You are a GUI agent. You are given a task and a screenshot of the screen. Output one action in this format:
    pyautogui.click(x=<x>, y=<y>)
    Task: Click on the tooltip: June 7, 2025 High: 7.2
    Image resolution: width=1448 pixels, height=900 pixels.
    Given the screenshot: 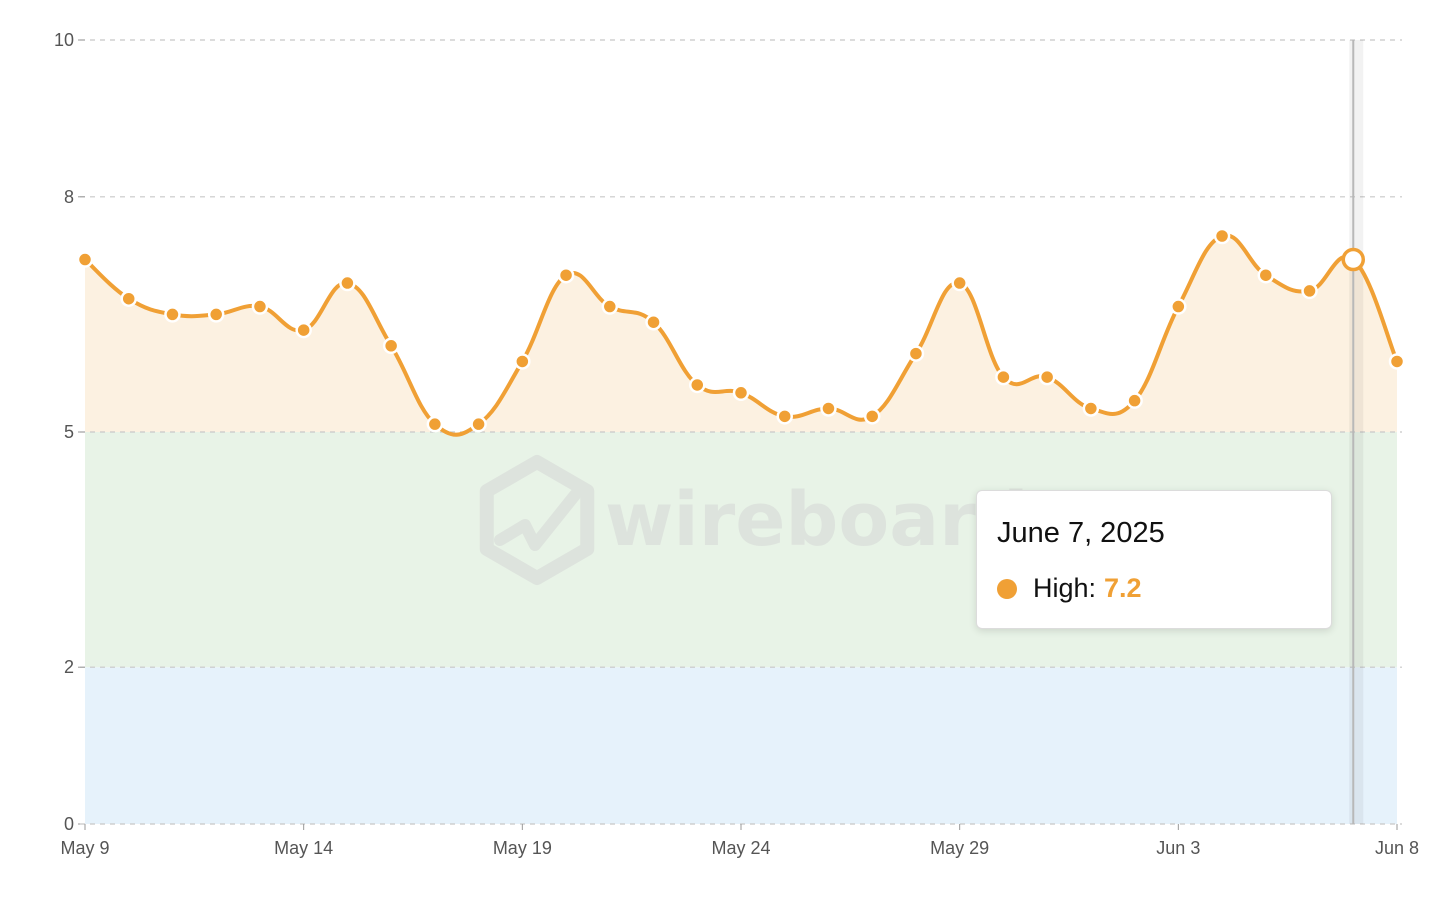 What is the action you would take?
    pyautogui.click(x=1154, y=559)
    